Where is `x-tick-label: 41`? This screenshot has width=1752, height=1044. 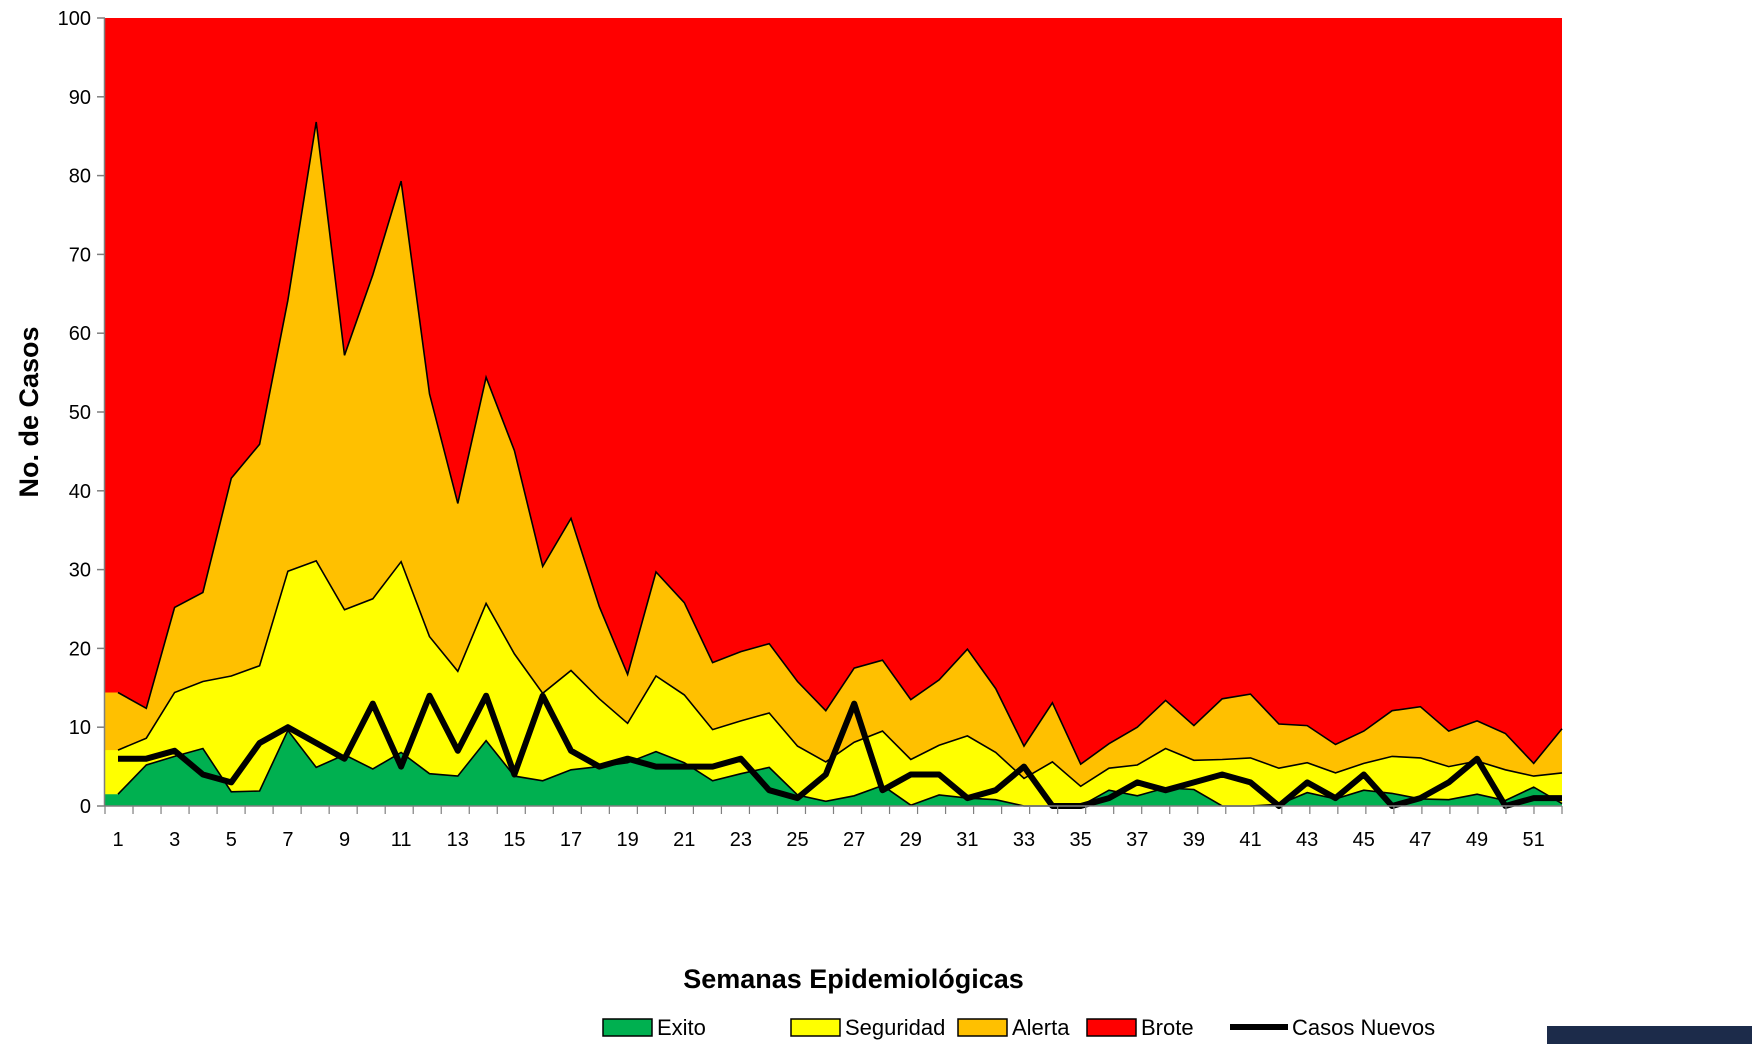
x-tick-label: 41 is located at coordinates (1250, 840).